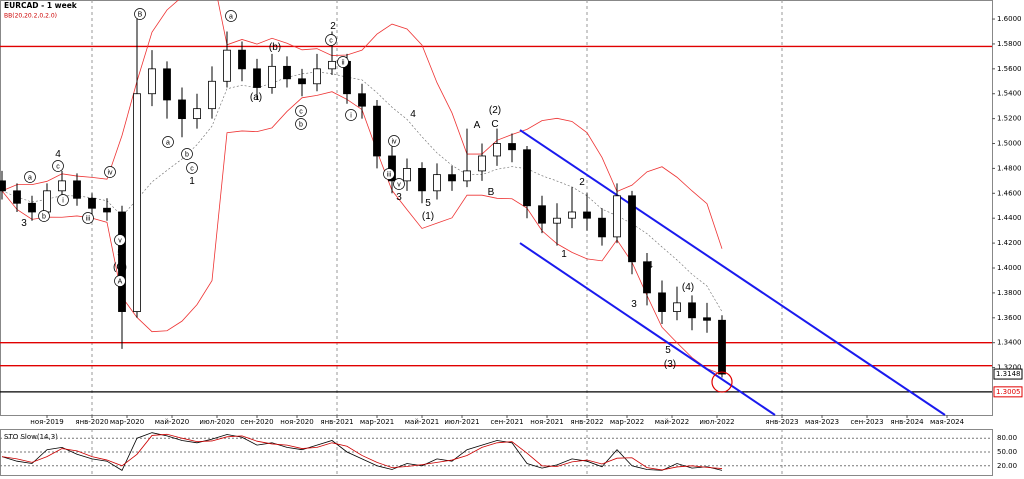  What do you see at coordinates (1008, 392) in the screenshot?
I see `price-tag-label: 1.3005` at bounding box center [1008, 392].